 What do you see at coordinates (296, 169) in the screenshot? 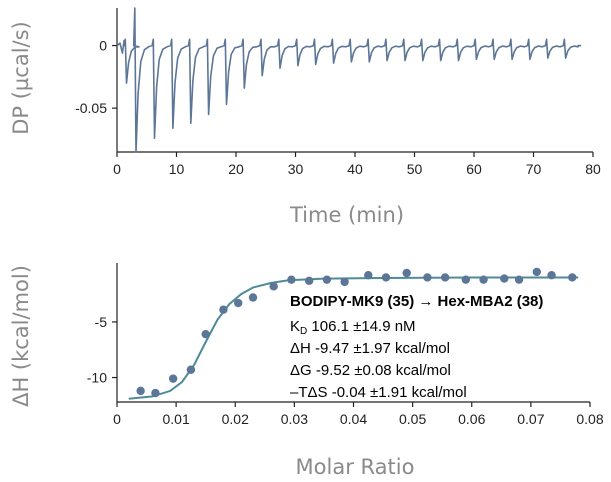
I see `thermogram-x-tick-label: 30` at bounding box center [296, 169].